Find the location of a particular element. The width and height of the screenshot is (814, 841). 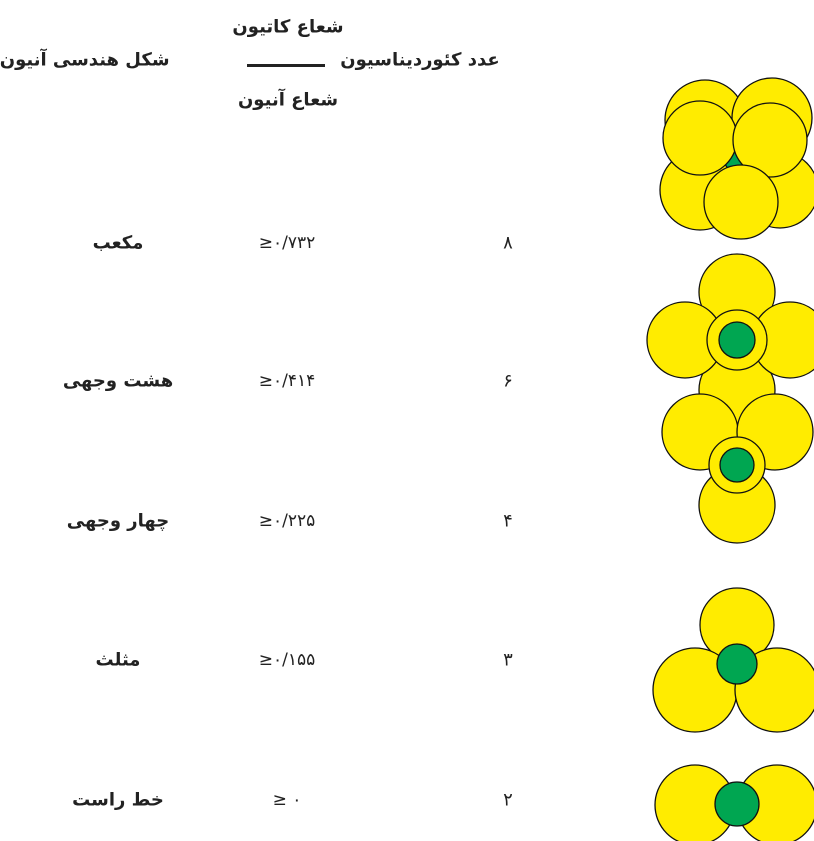

geometry-cell: مثلث is located at coordinates (118, 660).